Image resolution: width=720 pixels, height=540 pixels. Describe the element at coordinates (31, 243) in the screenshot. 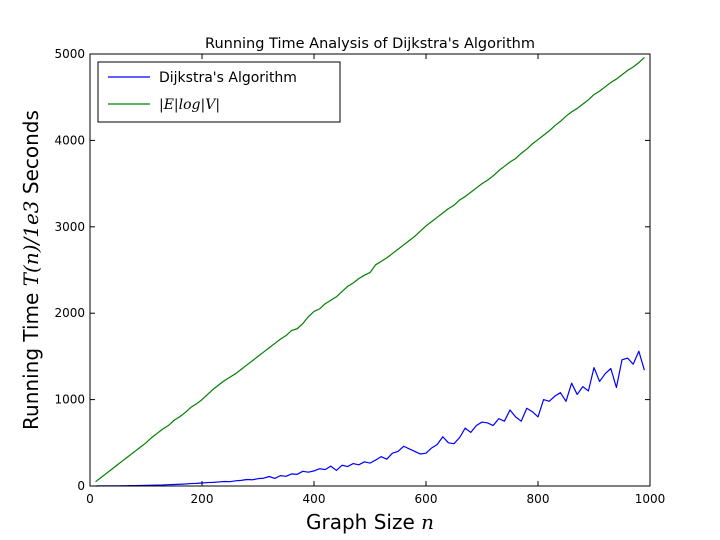

I see `y-axis-label-var: T(n)/1e3` at that location.